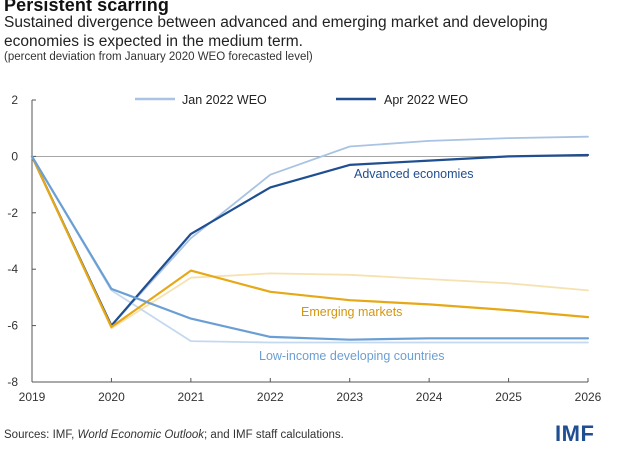  Describe the element at coordinates (14, 156) in the screenshot. I see `y-tick-label: 0` at that location.